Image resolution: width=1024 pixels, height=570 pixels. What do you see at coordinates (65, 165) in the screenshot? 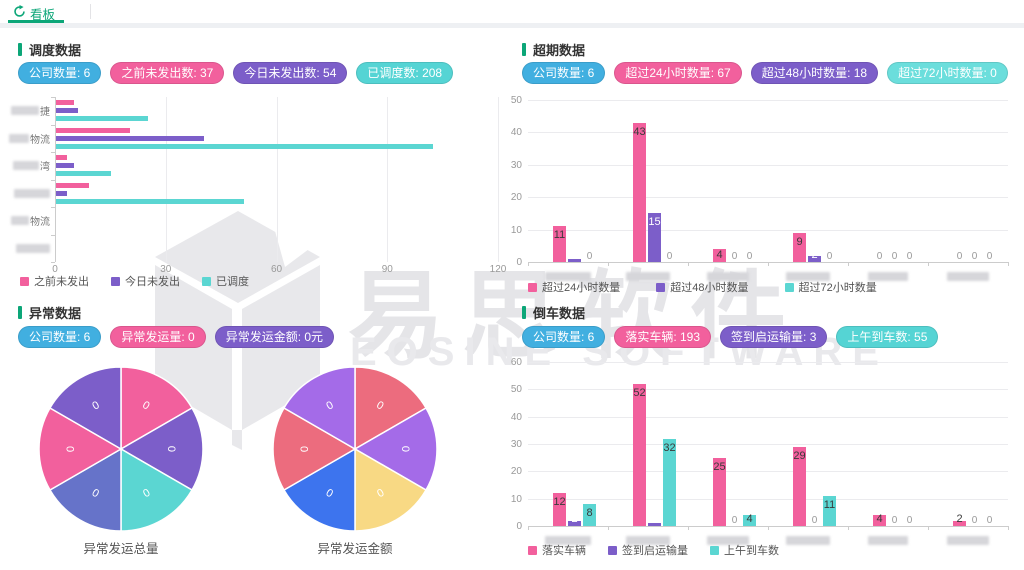
I see `bar-dispatch-bars-s1-c2` at bounding box center [65, 165].